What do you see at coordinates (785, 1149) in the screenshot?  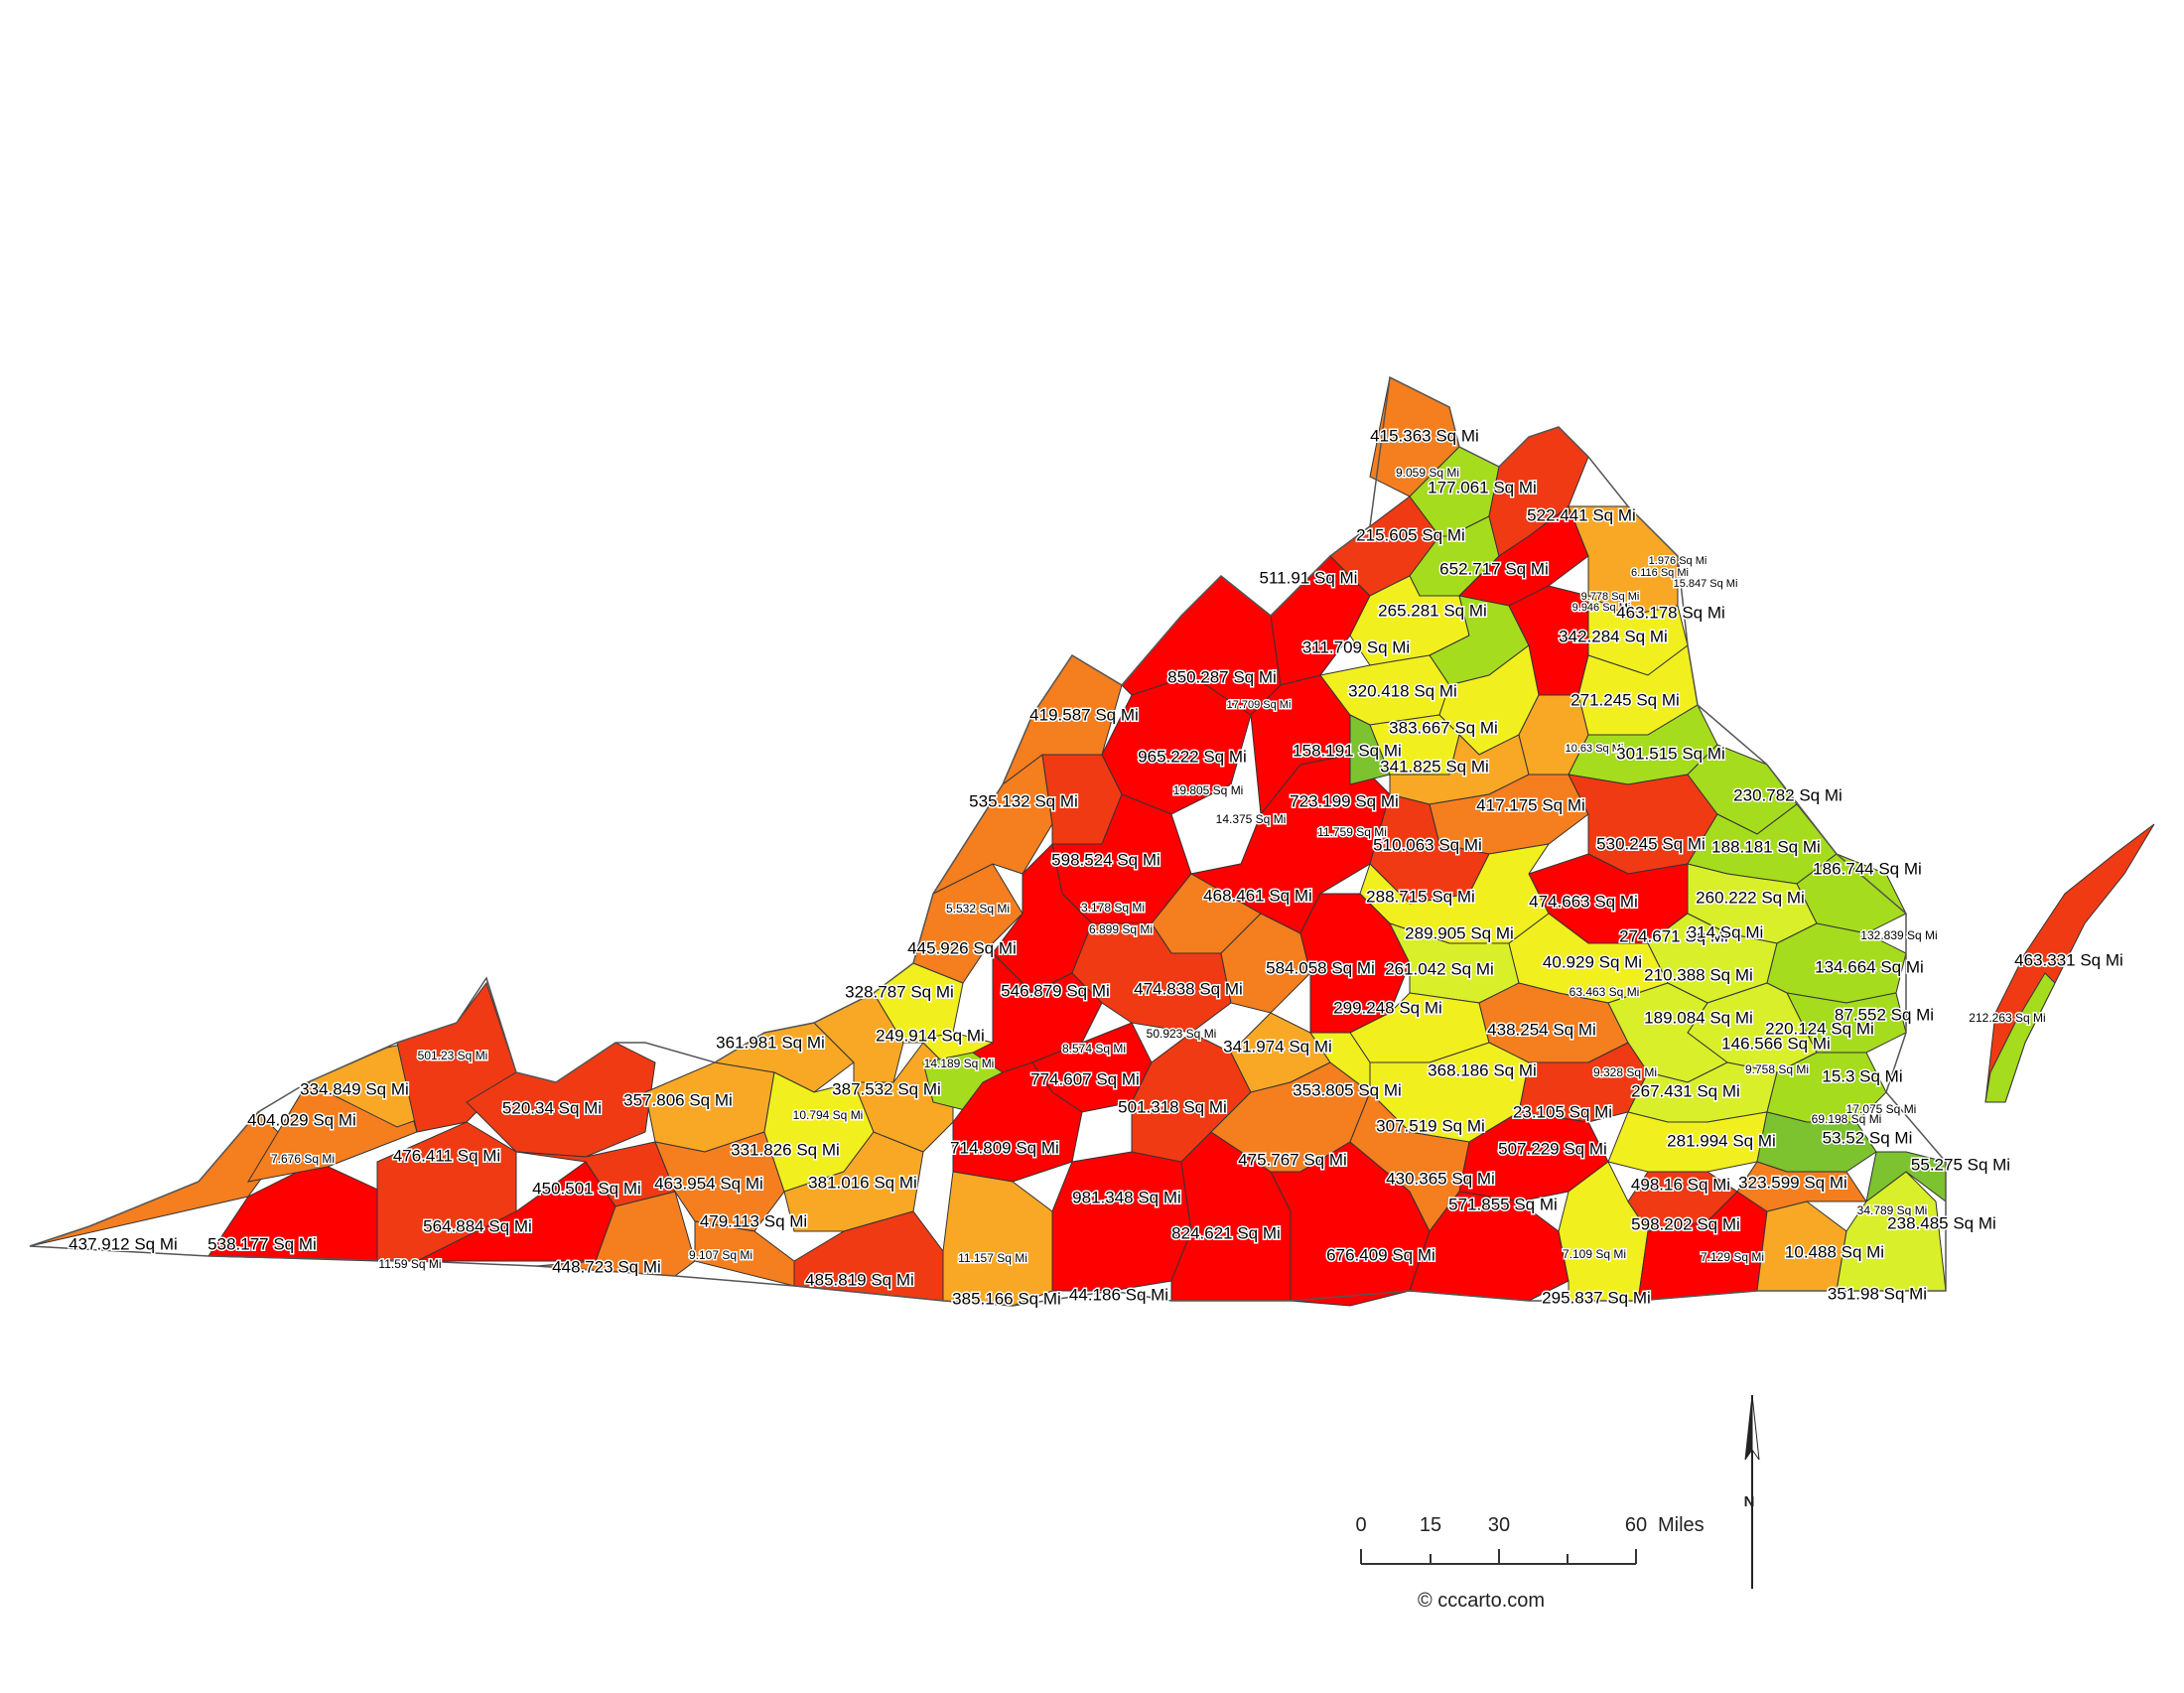 I see `county-area-label: 331.826 Sq Mi` at bounding box center [785, 1149].